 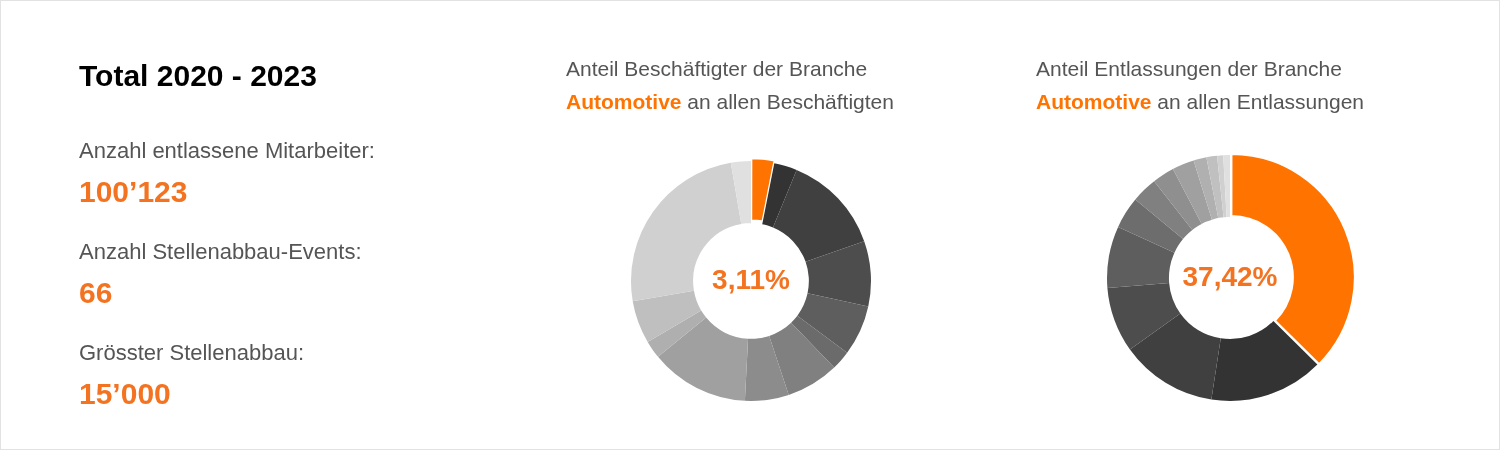 What do you see at coordinates (1230, 276) in the screenshot?
I see `text: 37,42%` at bounding box center [1230, 276].